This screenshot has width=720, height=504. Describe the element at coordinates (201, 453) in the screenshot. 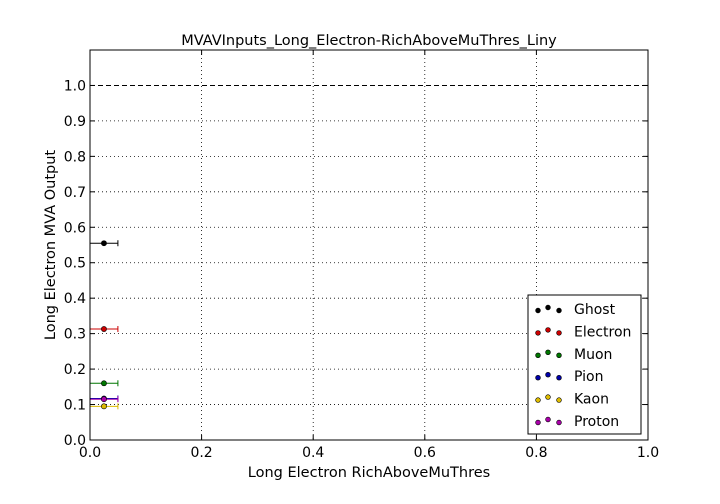

I see `x-tick-label: 0.2` at that location.